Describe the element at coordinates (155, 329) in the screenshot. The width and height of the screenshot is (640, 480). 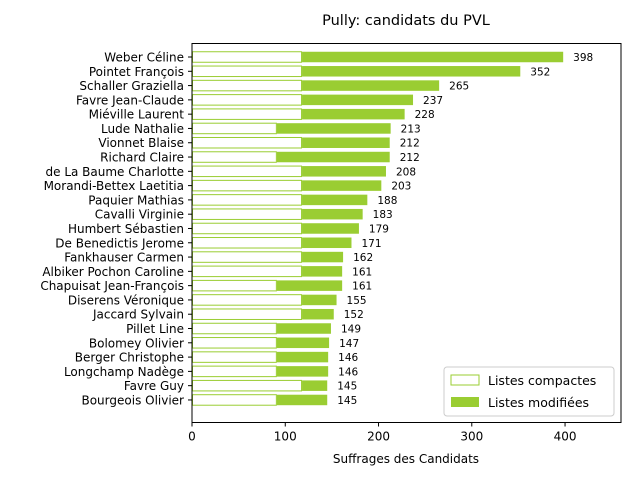
I see `y-tick-label: Pillet Line` at that location.